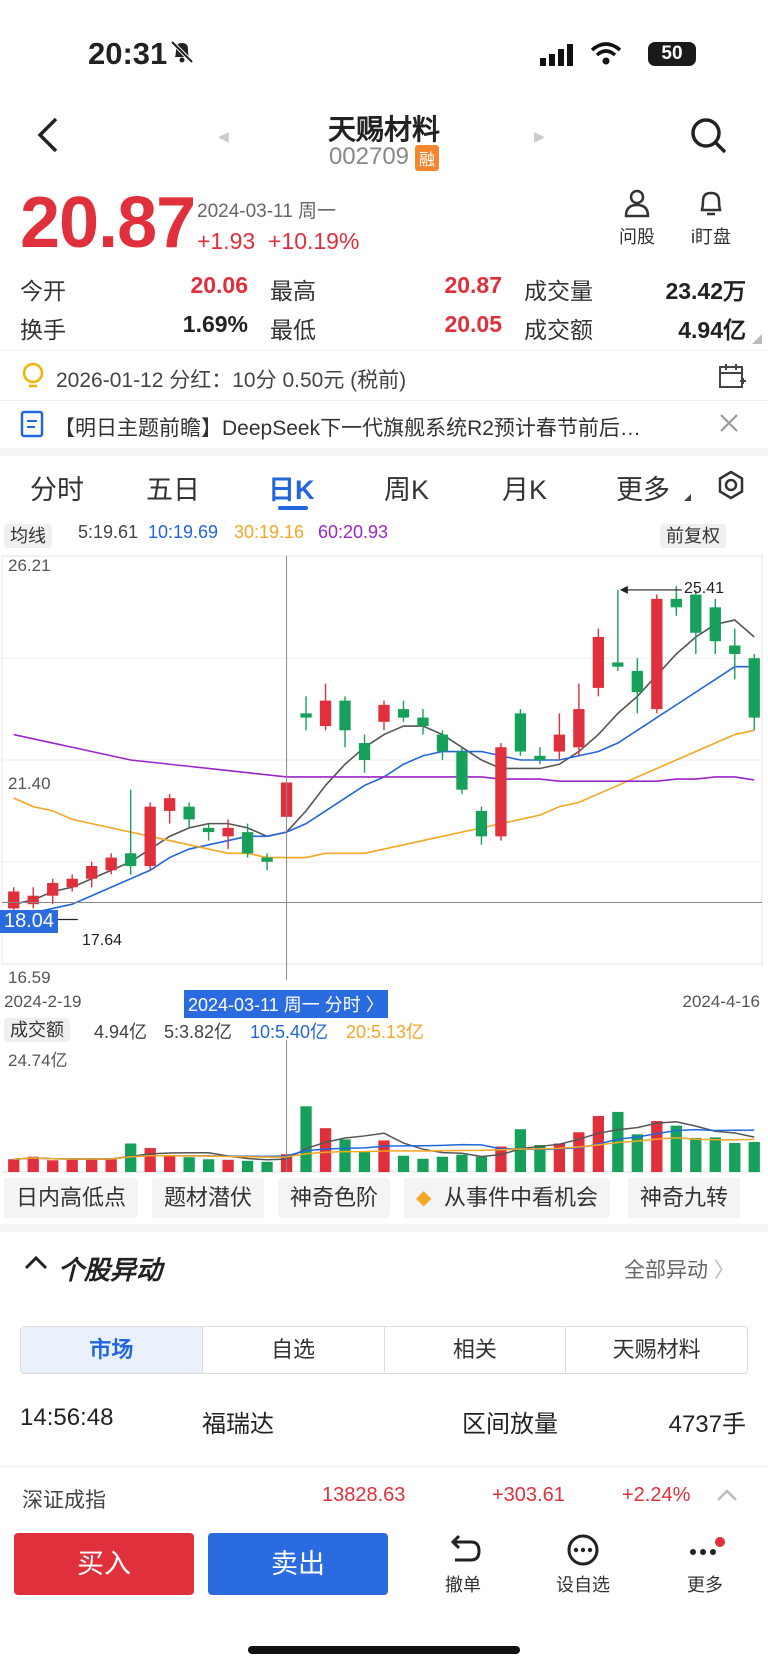 This screenshot has width=768, height=1669. I want to click on amount-value: 4.94亿, so click(712, 330).